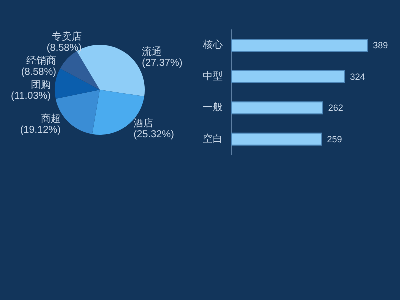 This screenshot has height=300, width=400. Describe the element at coordinates (144, 124) in the screenshot. I see `slice-label: 酒店` at that location.